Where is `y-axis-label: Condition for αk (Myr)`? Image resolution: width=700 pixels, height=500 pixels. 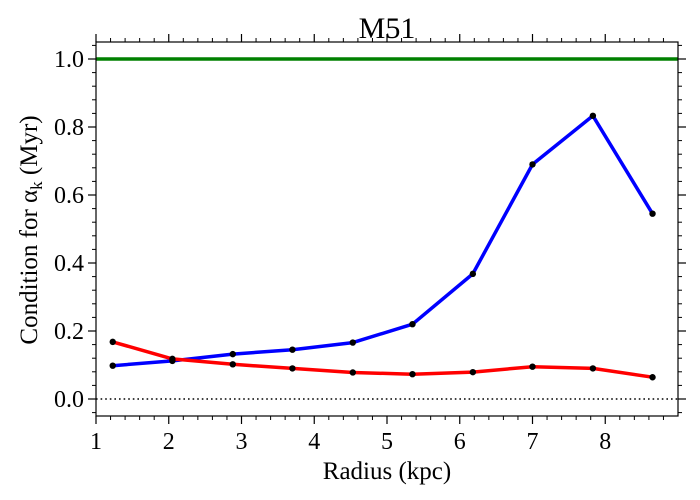
y-axis-label: Condition for αk (Myr) is located at coordinates (31, 229).